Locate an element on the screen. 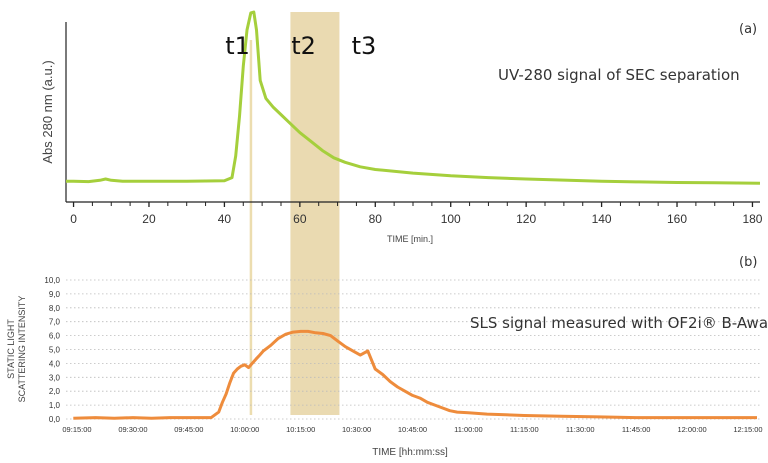 The width and height of the screenshot is (768, 463). b-y-label-line2: SCATTERING INTENSITY is located at coordinates (22, 349).